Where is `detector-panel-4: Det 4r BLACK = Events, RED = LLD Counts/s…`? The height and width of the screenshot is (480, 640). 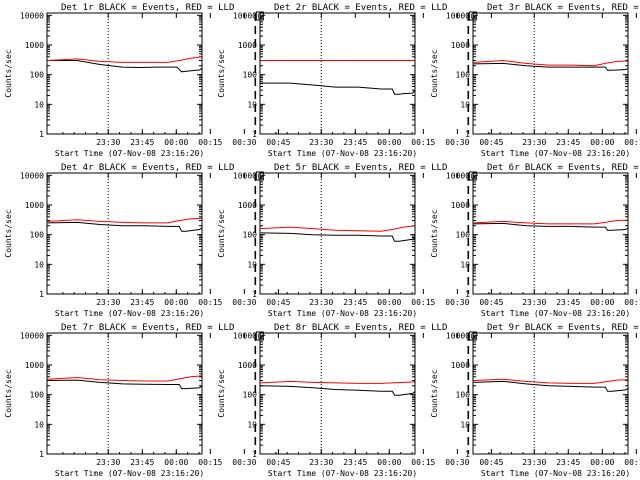
detector-panel-4: Det 4r BLACK = Events, RED = LLD Counts/s… is located at coordinates (147, 240).